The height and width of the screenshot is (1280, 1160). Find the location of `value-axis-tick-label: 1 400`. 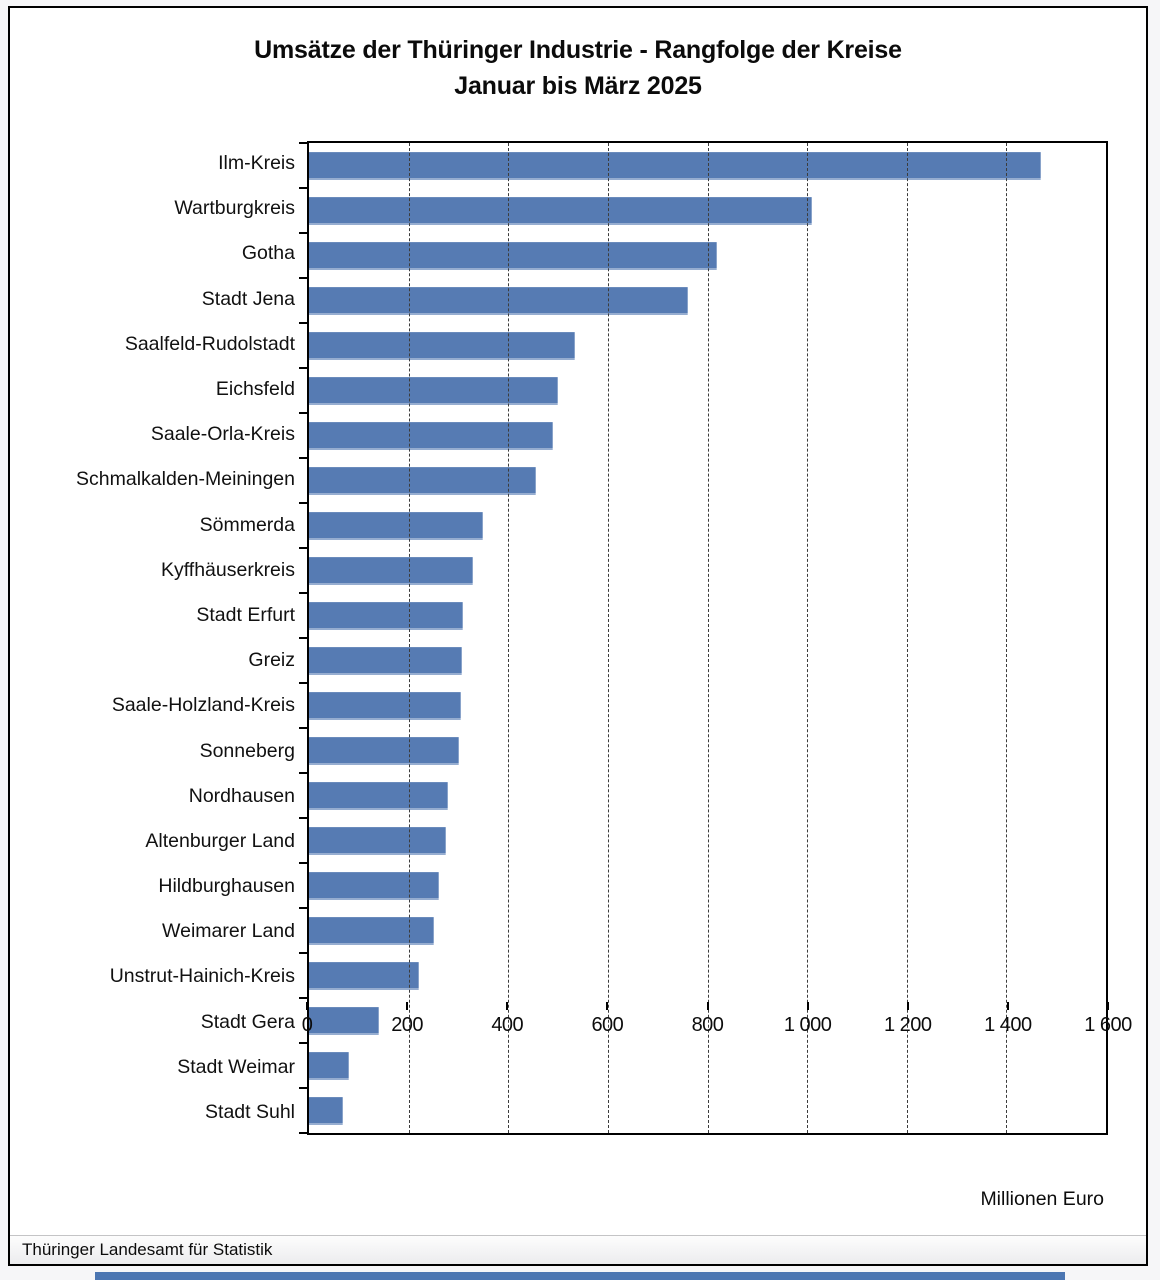

value-axis-tick-label: 1 400 is located at coordinates (1008, 1025).